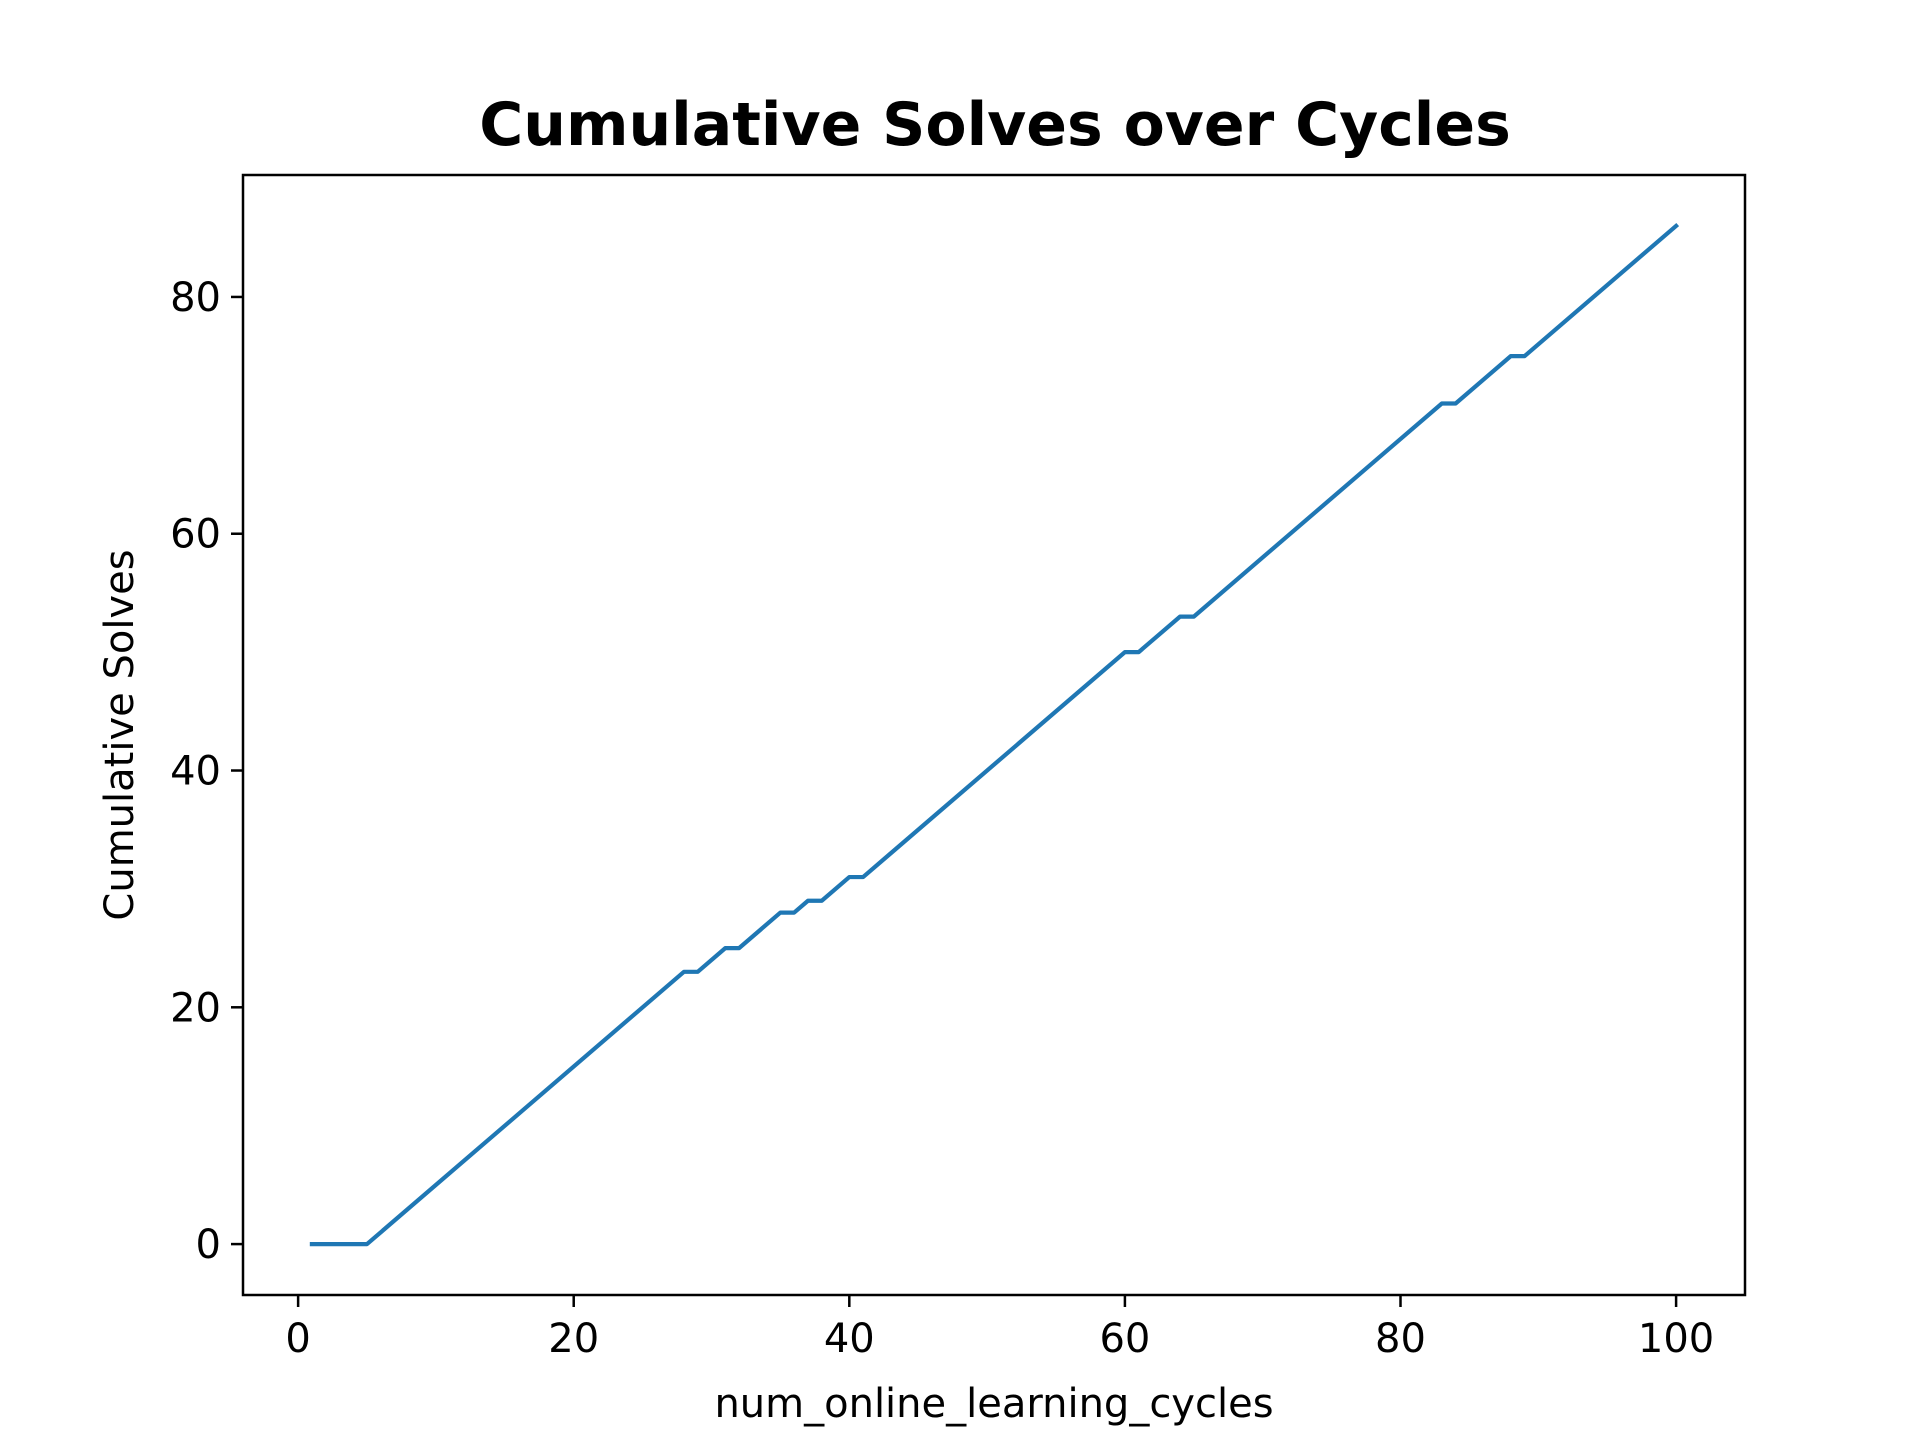 The height and width of the screenshot is (1440, 1920). What do you see at coordinates (208, 1245) in the screenshot?
I see `y-tick-label: 0` at bounding box center [208, 1245].